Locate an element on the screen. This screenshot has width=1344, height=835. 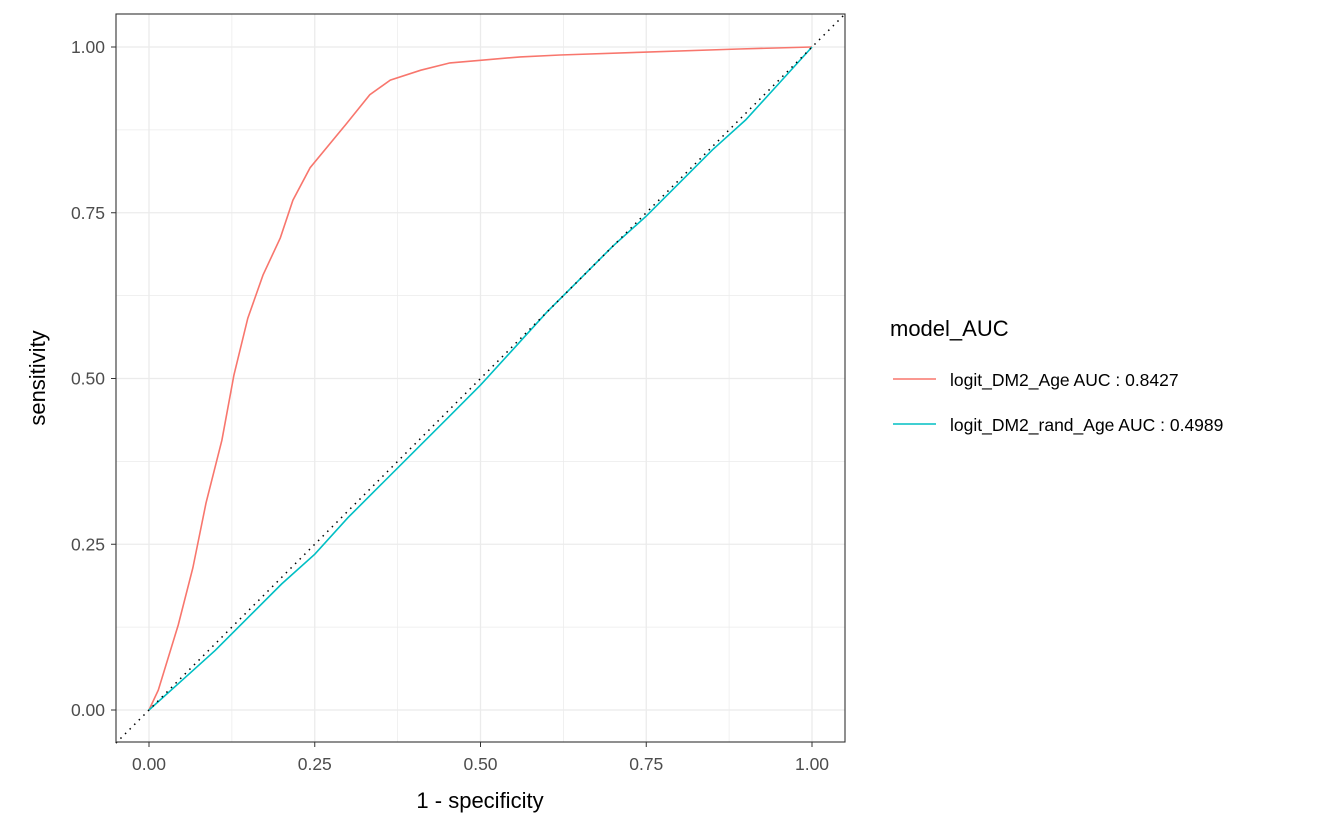
y-axis: 0.00 0.25 0.50 0.75 1.00 is located at coordinates (93, 378).